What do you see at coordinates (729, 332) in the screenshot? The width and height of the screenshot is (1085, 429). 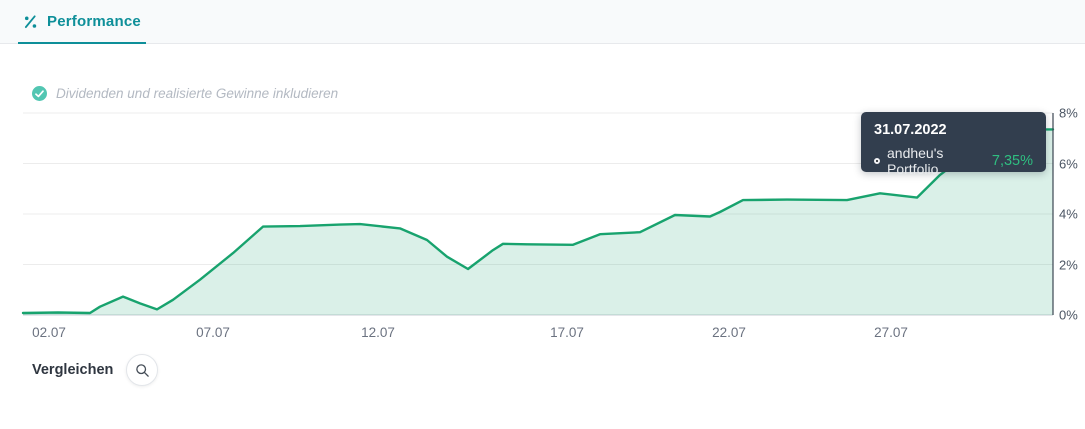 I see `x-tick-label: 22.07` at bounding box center [729, 332].